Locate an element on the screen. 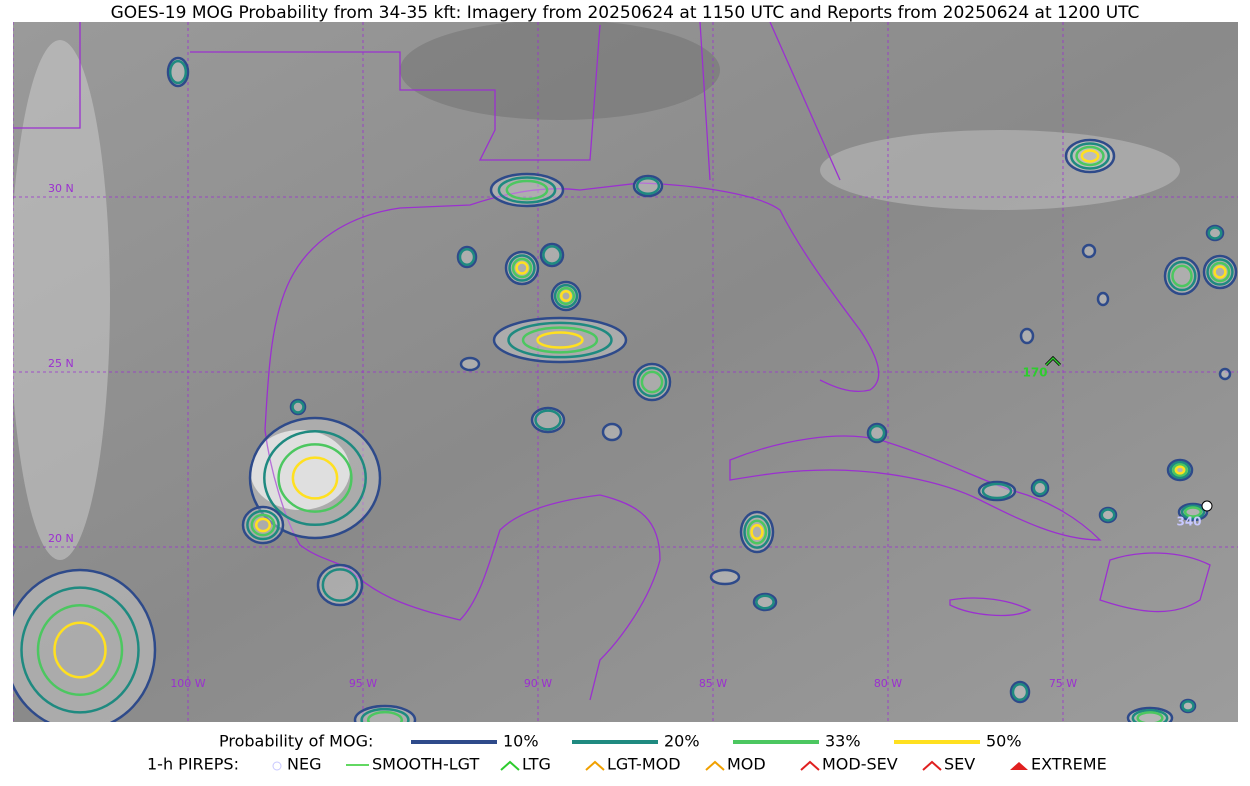 The height and width of the screenshot is (786, 1250). lon-label: 100 W is located at coordinates (187, 683).